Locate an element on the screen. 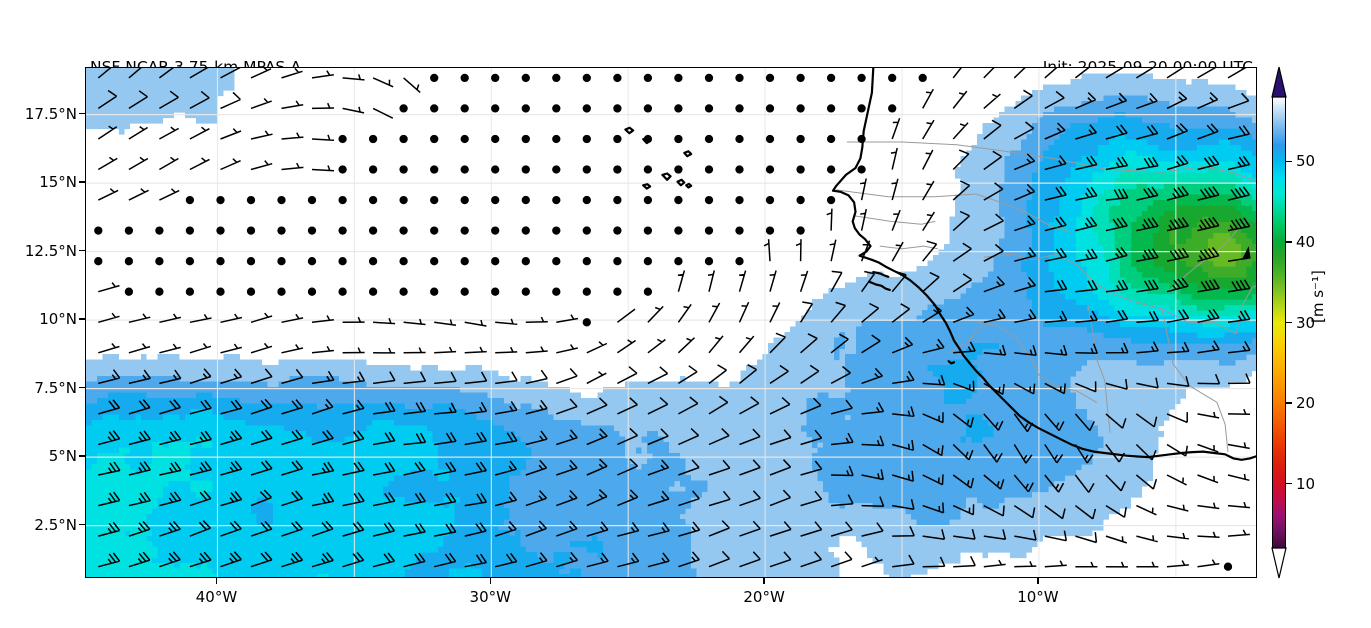  colorbar: 10 20 30 40 50 [m s⁻¹] is located at coordinates (1321, 322).